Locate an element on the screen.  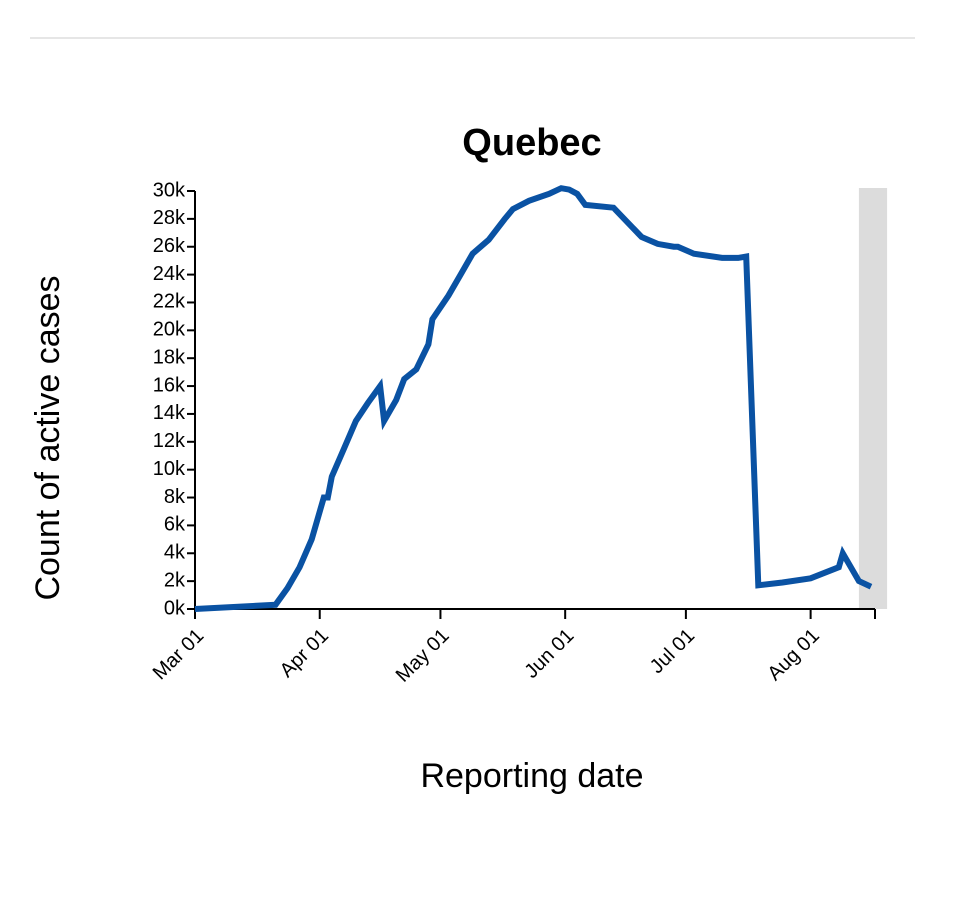
y-tick-label: 2k is located at coordinates (175, 580).